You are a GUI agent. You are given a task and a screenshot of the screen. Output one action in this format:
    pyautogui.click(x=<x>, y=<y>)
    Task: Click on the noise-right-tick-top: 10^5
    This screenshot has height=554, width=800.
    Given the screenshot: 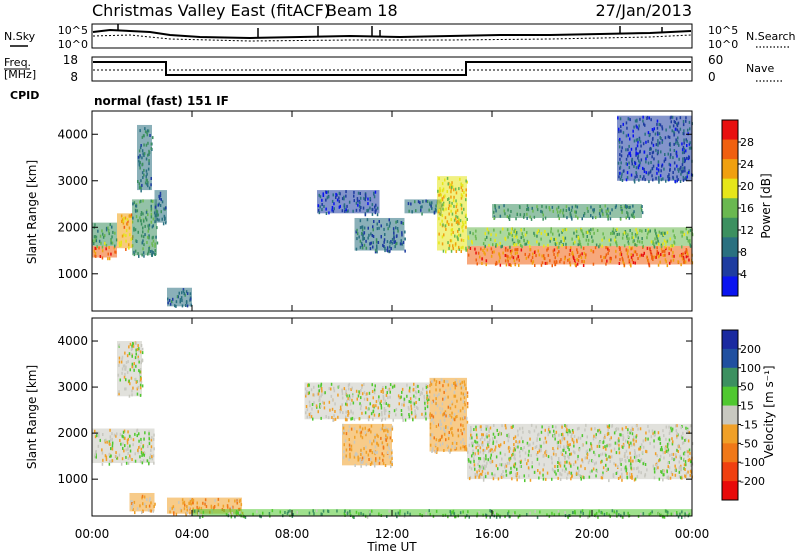 What is the action you would take?
    pyautogui.click(x=723, y=30)
    